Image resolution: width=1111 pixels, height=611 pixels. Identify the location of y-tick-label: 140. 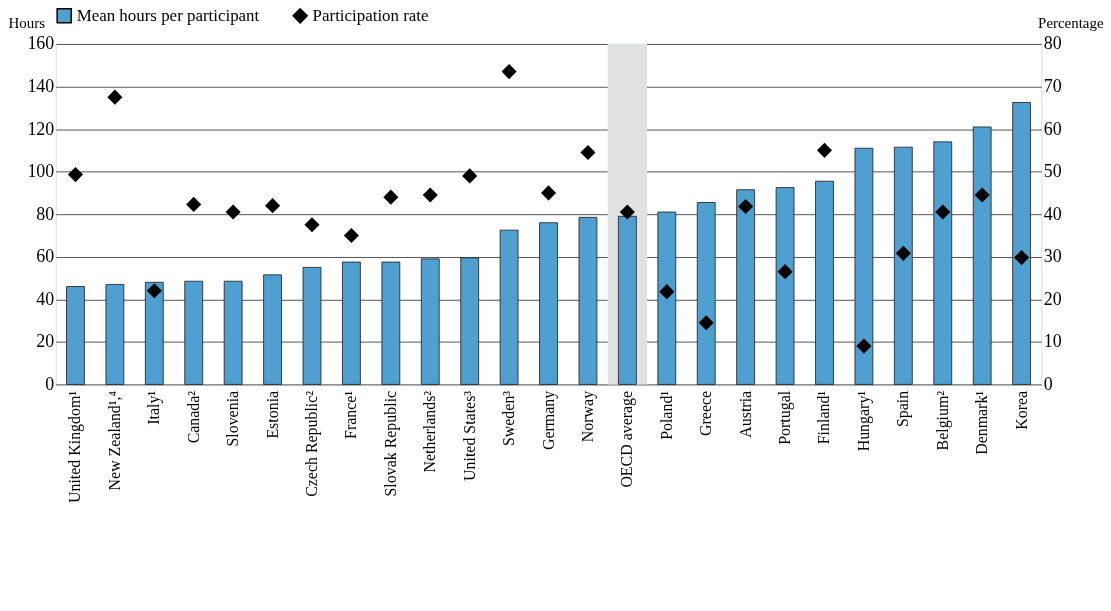
(41, 85).